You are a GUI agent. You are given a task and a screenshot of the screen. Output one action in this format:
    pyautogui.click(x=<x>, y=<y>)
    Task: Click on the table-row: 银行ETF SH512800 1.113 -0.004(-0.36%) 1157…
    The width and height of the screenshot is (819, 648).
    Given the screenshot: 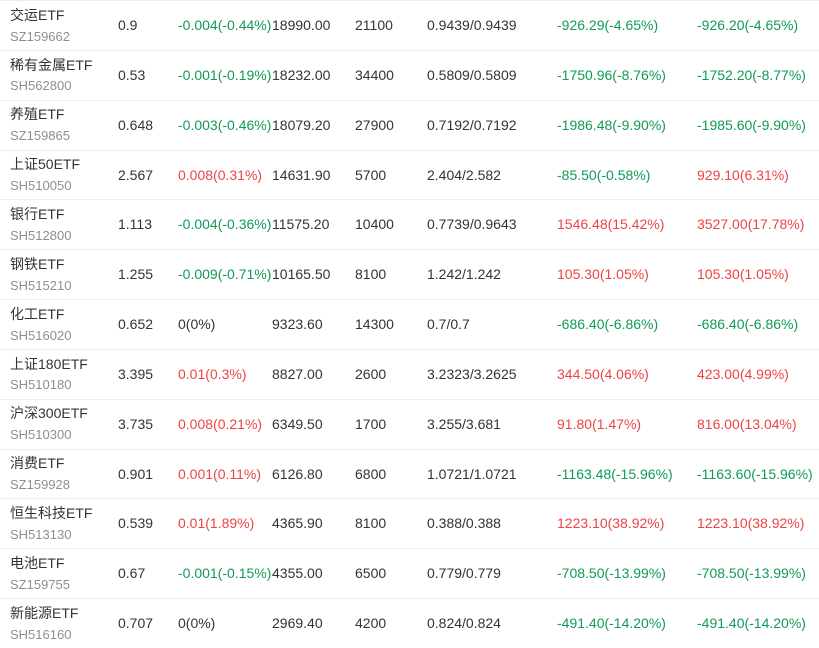 What is the action you would take?
    pyautogui.click(x=409, y=225)
    